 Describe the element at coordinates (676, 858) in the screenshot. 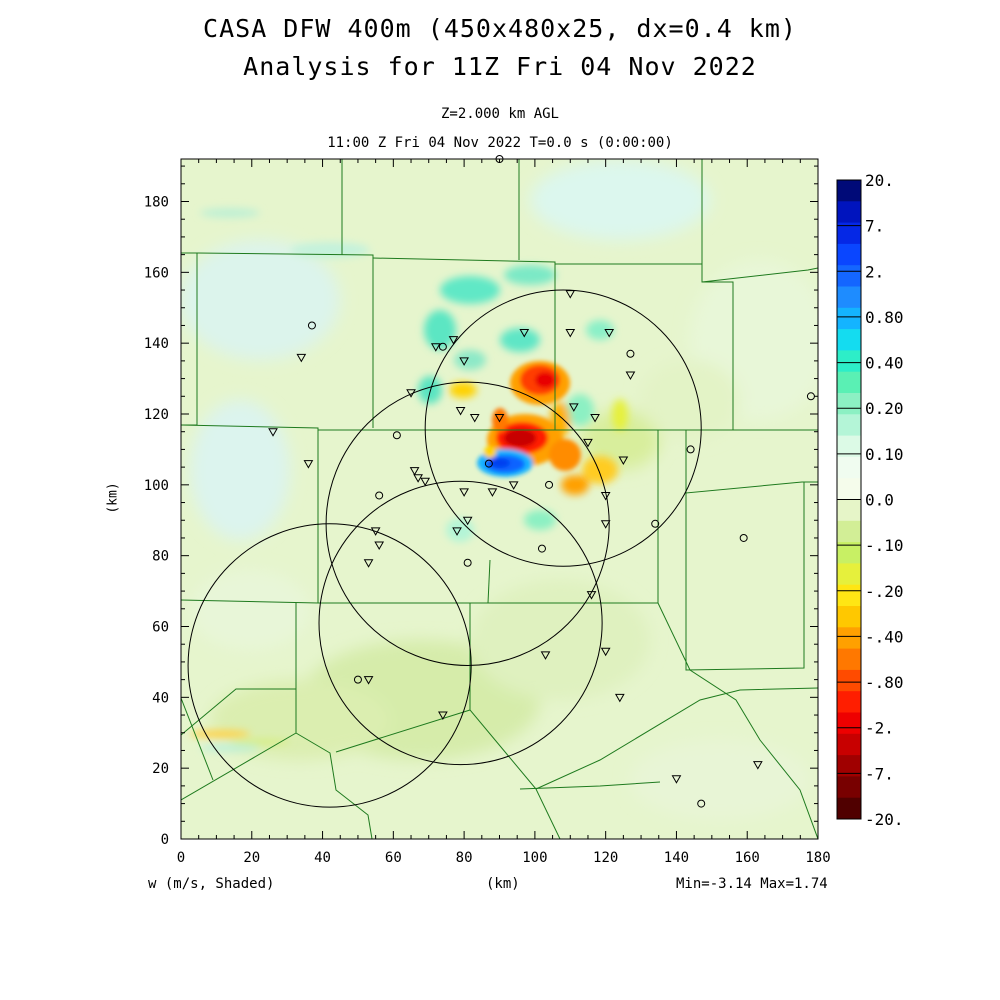

I see `x-tick-label: 140` at that location.